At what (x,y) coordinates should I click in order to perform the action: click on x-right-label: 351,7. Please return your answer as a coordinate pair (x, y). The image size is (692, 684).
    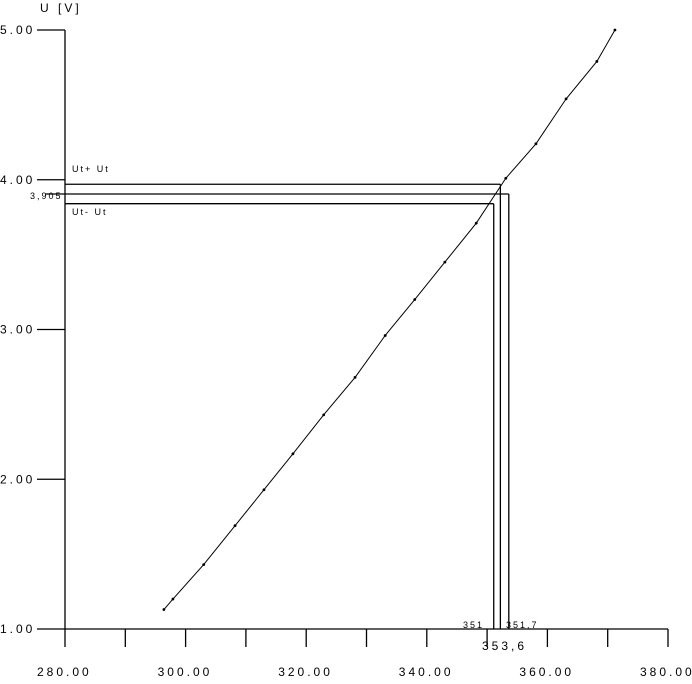
    Looking at the image, I should click on (522, 625).